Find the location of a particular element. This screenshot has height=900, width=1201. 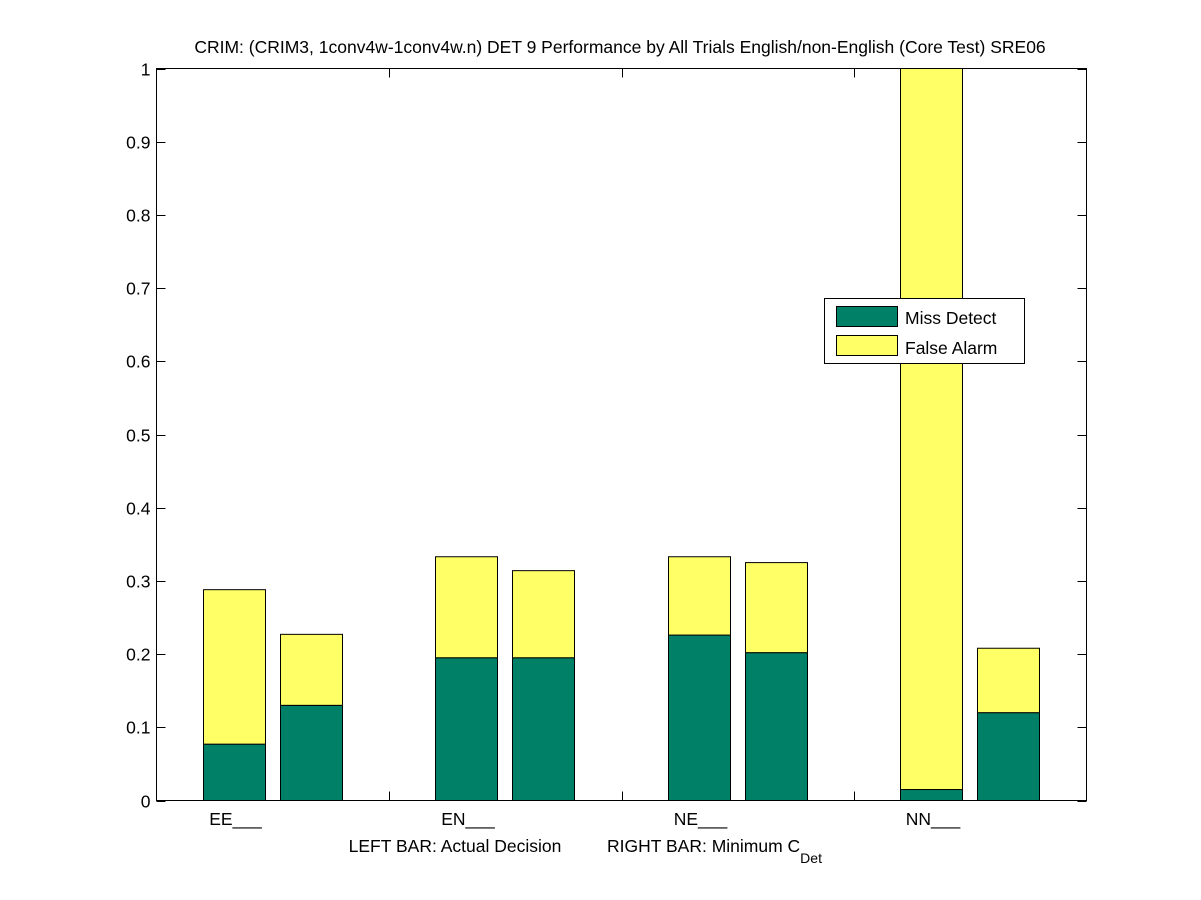

xlabel-right-main: RIGHT BAR: Minimum C is located at coordinates (703, 846).